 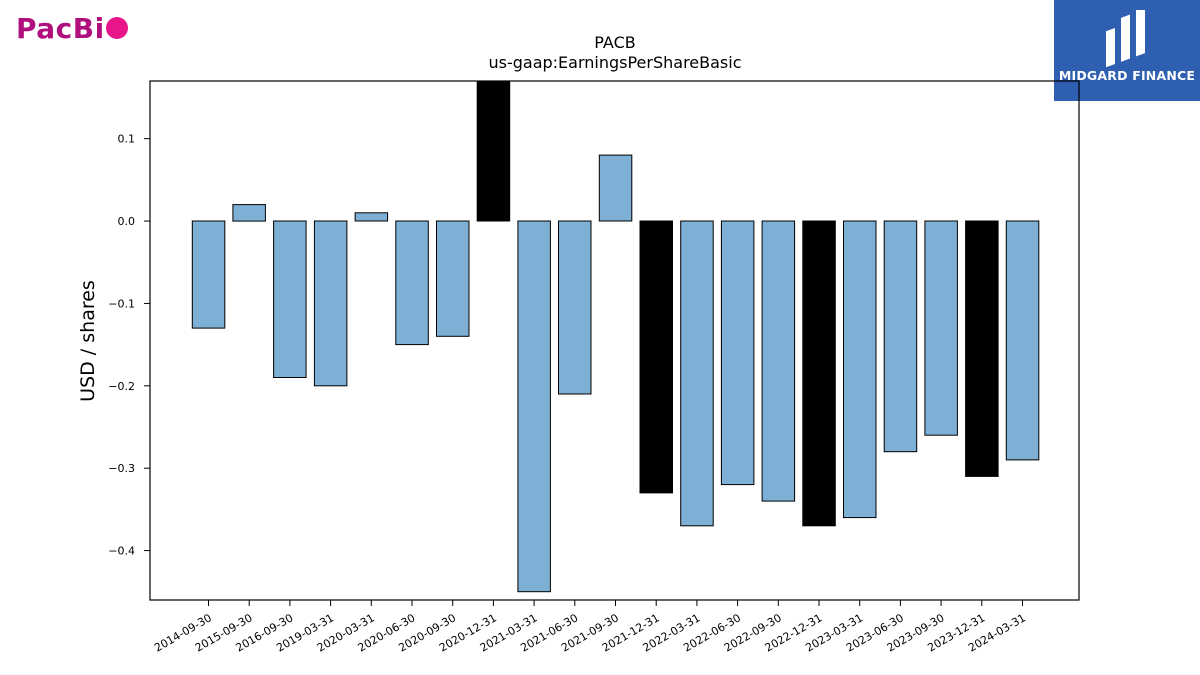 What do you see at coordinates (127, 221) in the screenshot?
I see `y-tick-label: 0.0` at bounding box center [127, 221].